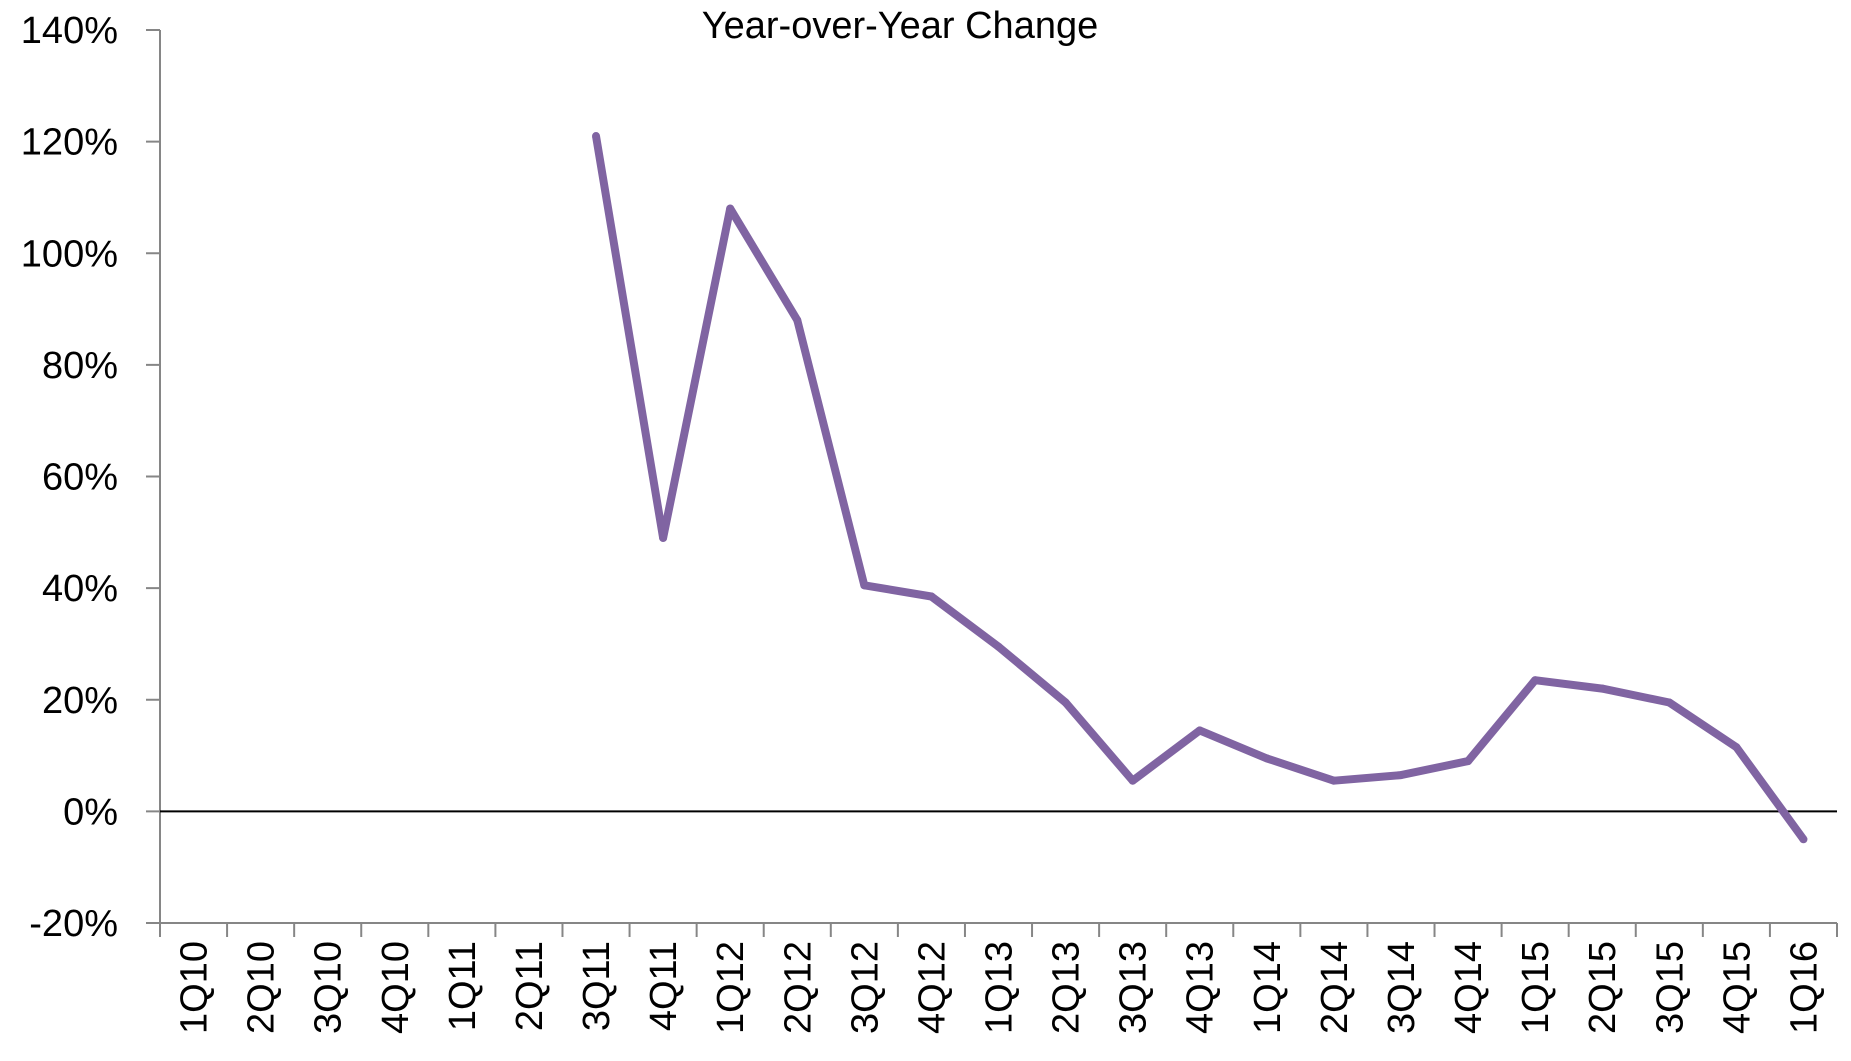 The height and width of the screenshot is (1061, 1851). I want to click on x-tick-label: 1Q16, so click(1804, 987).